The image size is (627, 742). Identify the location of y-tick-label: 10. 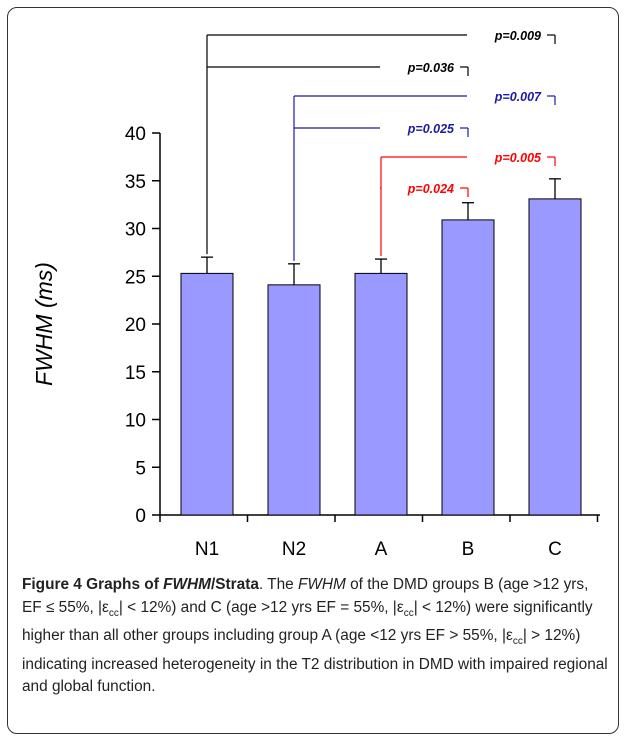
(135, 421).